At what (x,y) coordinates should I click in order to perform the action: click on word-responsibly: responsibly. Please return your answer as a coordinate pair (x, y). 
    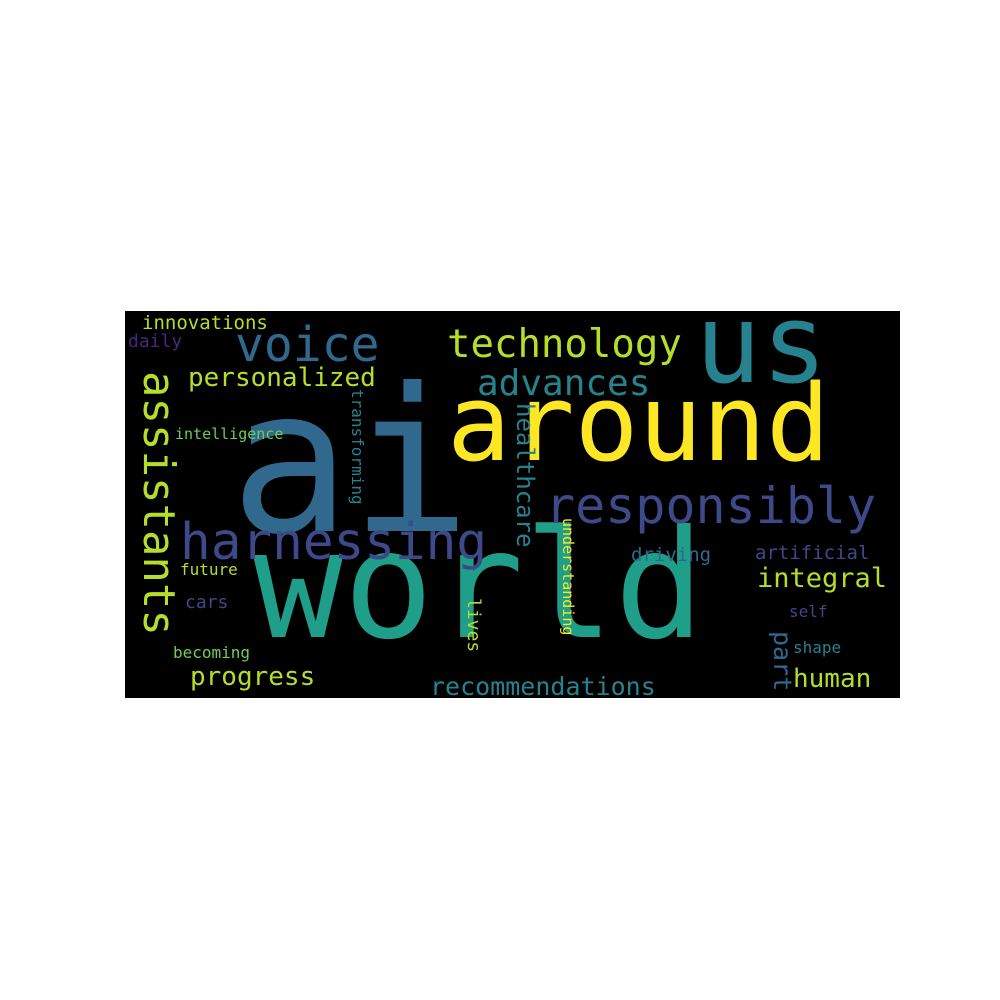
    Looking at the image, I should click on (711, 506).